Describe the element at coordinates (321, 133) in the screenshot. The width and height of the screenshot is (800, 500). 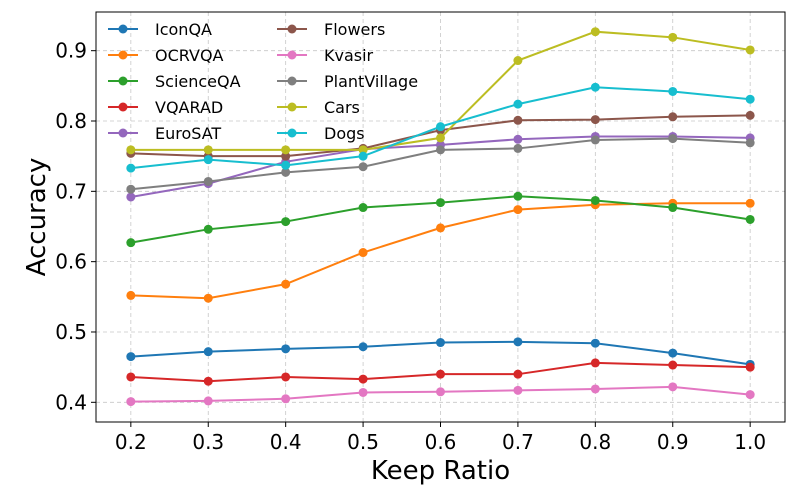
I see `legend-item-dogs: Dogs` at that location.